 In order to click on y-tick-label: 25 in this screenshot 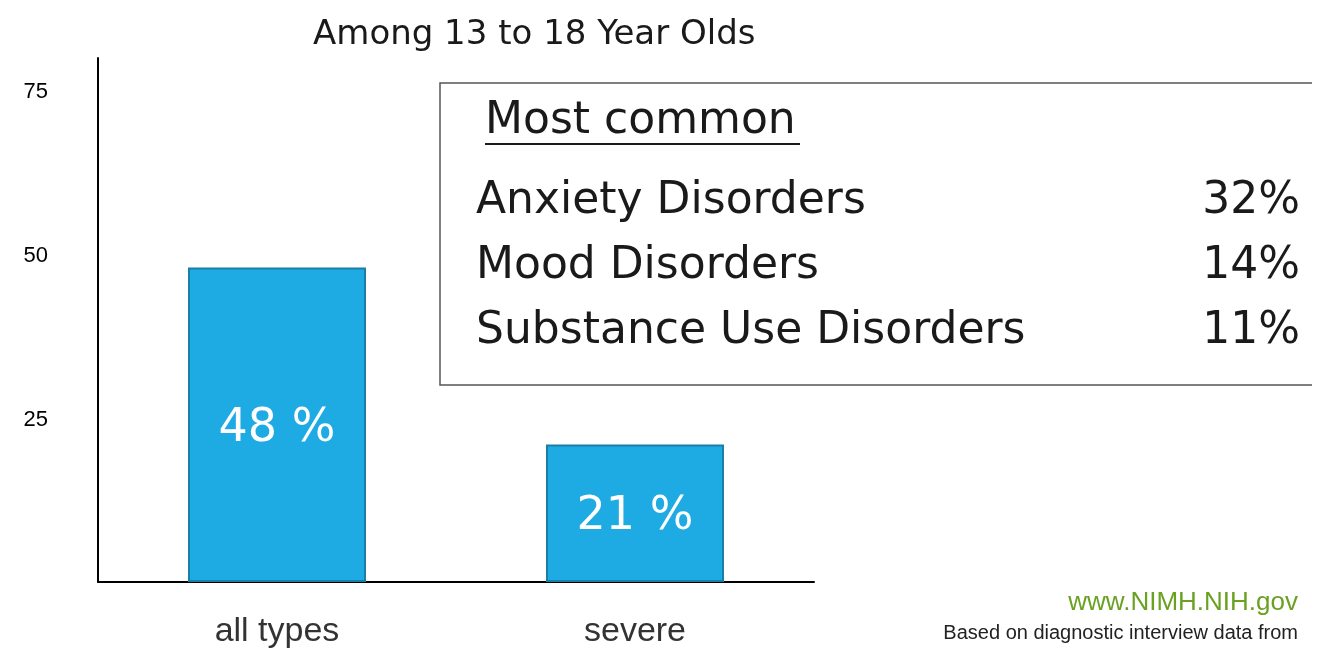, I will do `click(35, 418)`.